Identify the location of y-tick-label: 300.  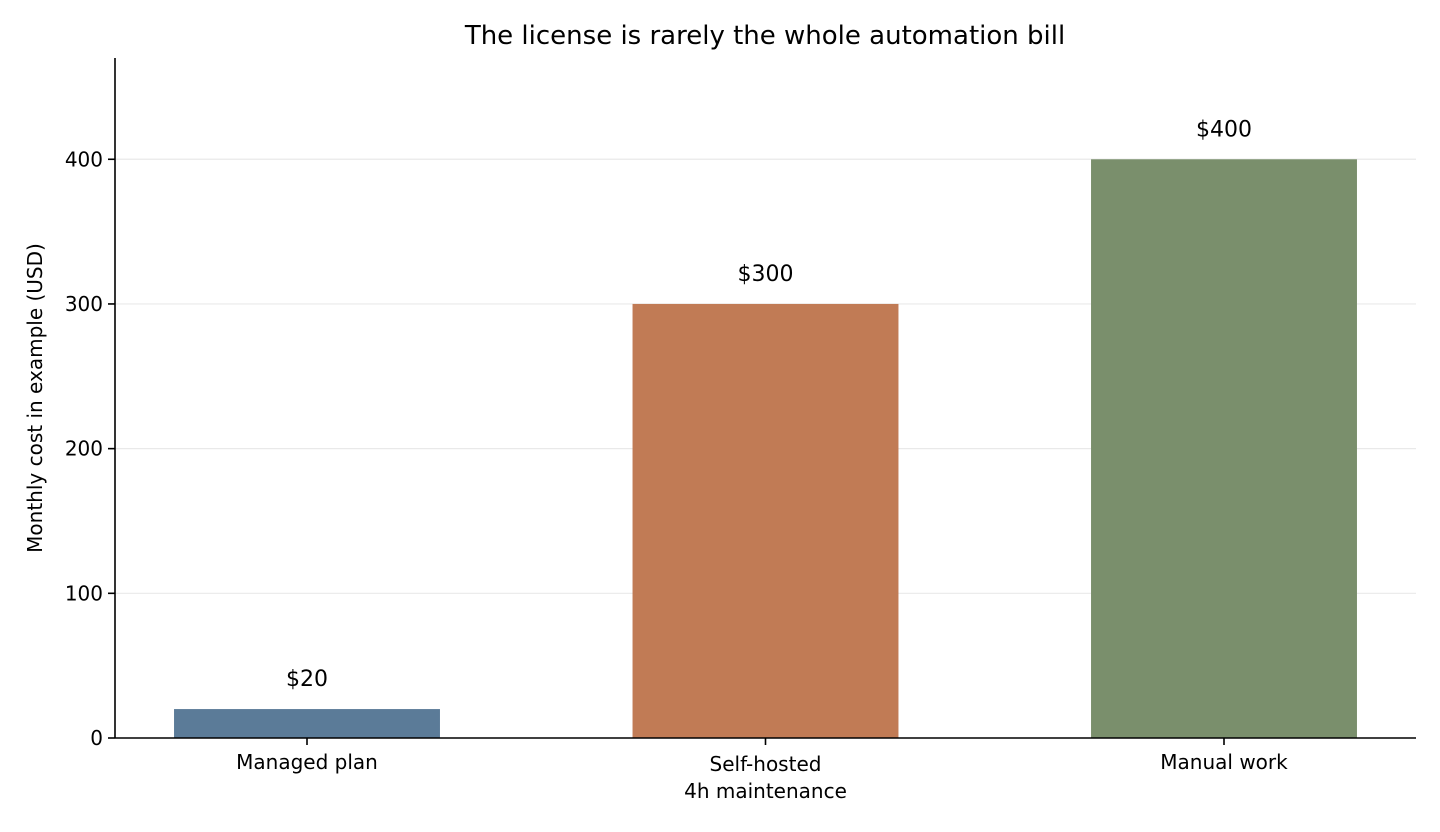
(84, 304).